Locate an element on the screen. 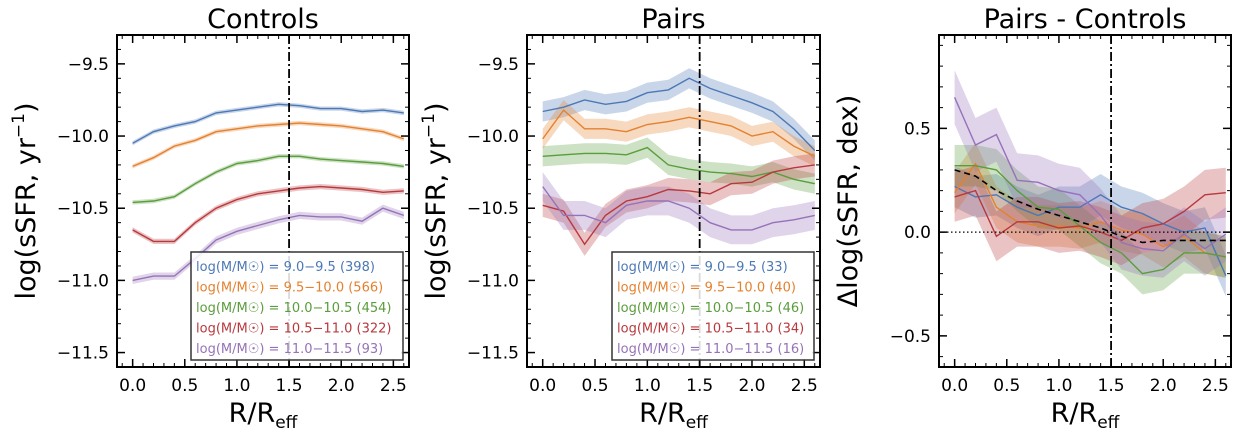  legend-entry: log(M/M☉) = 9.5−10.0 (566) is located at coordinates (289, 288).